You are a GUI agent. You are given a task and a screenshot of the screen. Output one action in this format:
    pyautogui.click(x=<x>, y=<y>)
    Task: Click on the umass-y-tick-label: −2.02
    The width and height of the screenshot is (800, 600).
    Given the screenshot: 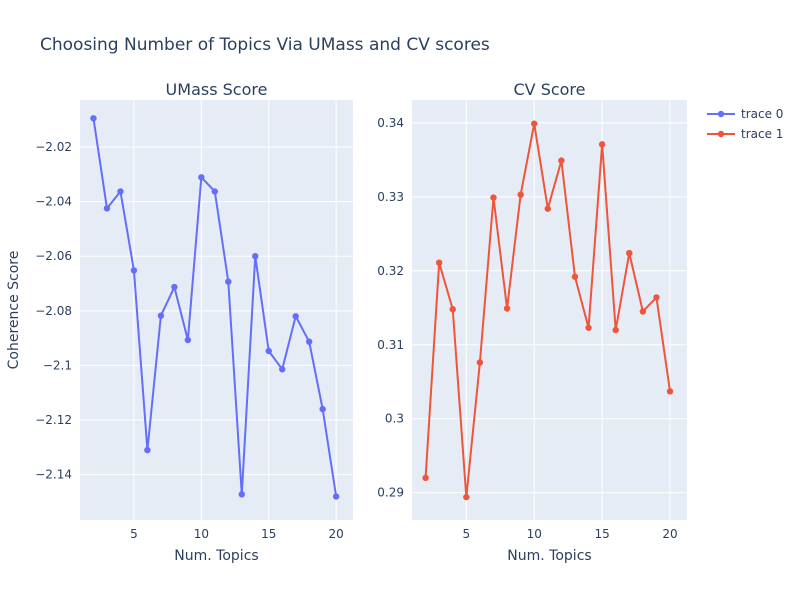 What is the action you would take?
    pyautogui.click(x=53, y=147)
    